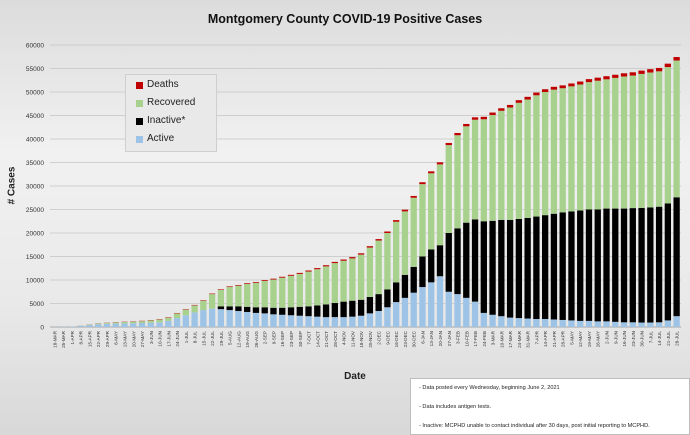 Image resolution: width=690 pixels, height=435 pixels. I want to click on x-tick-label: 7-APR, so click(536, 337).